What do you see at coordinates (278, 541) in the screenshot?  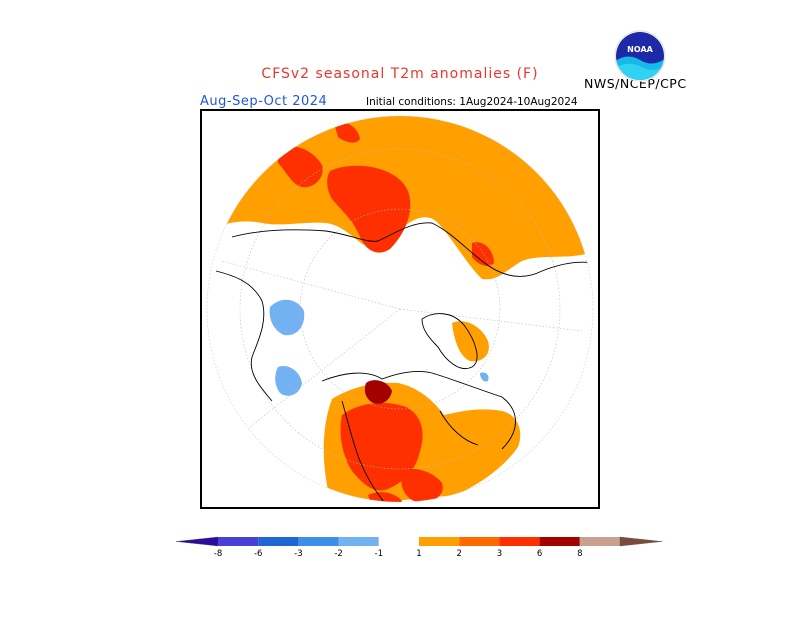 I see `legend-swatch--6-to--3` at bounding box center [278, 541].